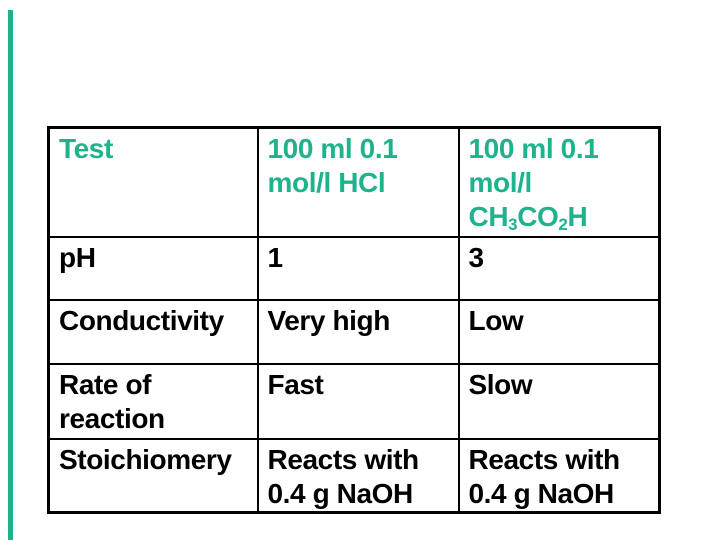 This screenshot has height=540, width=720. What do you see at coordinates (358, 401) in the screenshot?
I see `rate-hcl-value: Fast` at bounding box center [358, 401].